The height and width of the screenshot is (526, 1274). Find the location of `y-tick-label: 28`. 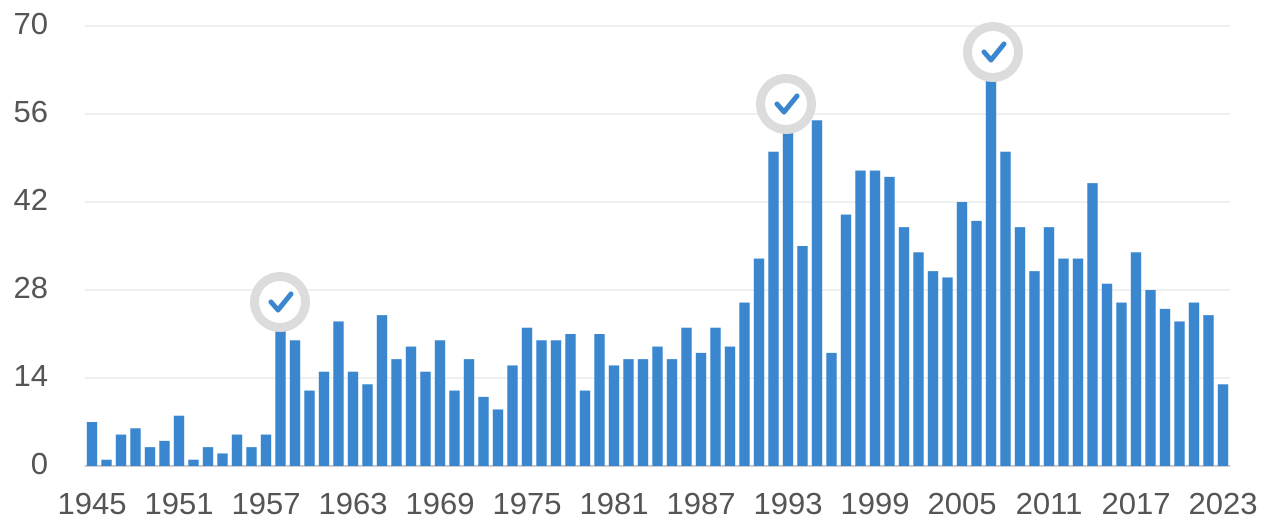

y-tick-label: 28 is located at coordinates (31, 287).